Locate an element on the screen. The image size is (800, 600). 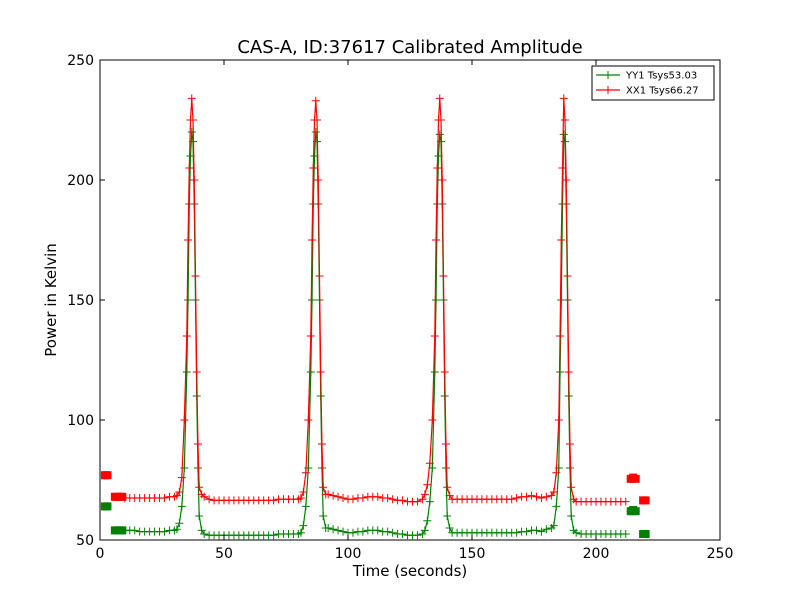
y-tick-label: 100 is located at coordinates (80, 421).